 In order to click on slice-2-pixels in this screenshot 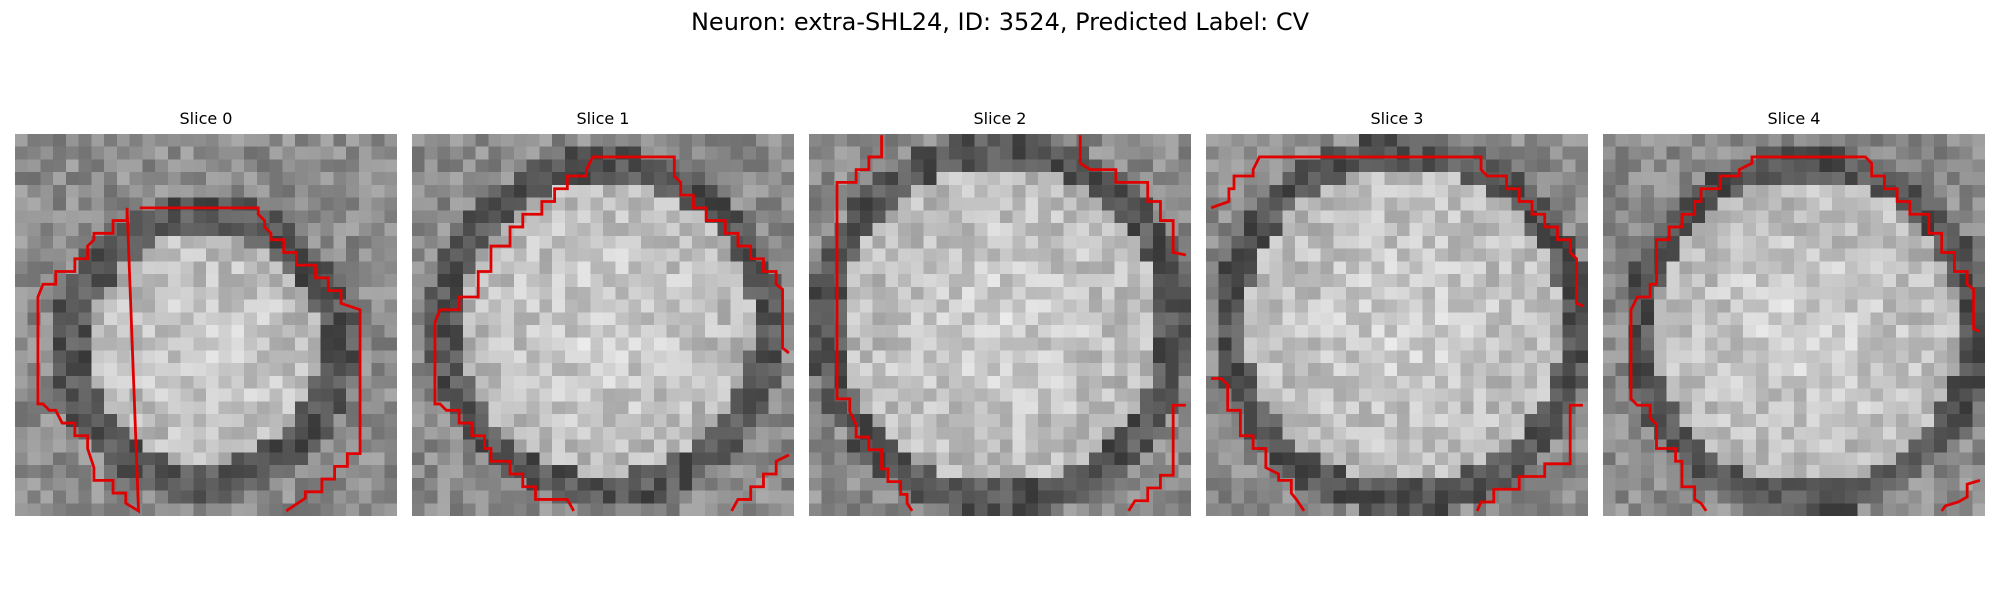, I will do `click(1000, 325)`.